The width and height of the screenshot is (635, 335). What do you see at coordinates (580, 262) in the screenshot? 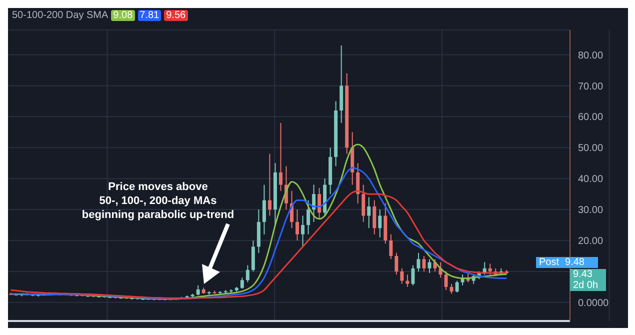
I see `annotation: 9.48` at bounding box center [580, 262].